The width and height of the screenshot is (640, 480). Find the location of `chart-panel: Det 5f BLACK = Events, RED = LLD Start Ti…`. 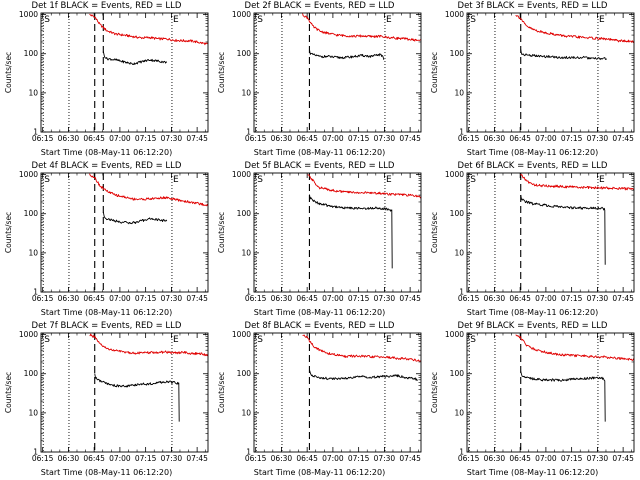

chart-panel: Det 5f BLACK = Events, RED = LLD Start Ti… is located at coordinates (319, 240).